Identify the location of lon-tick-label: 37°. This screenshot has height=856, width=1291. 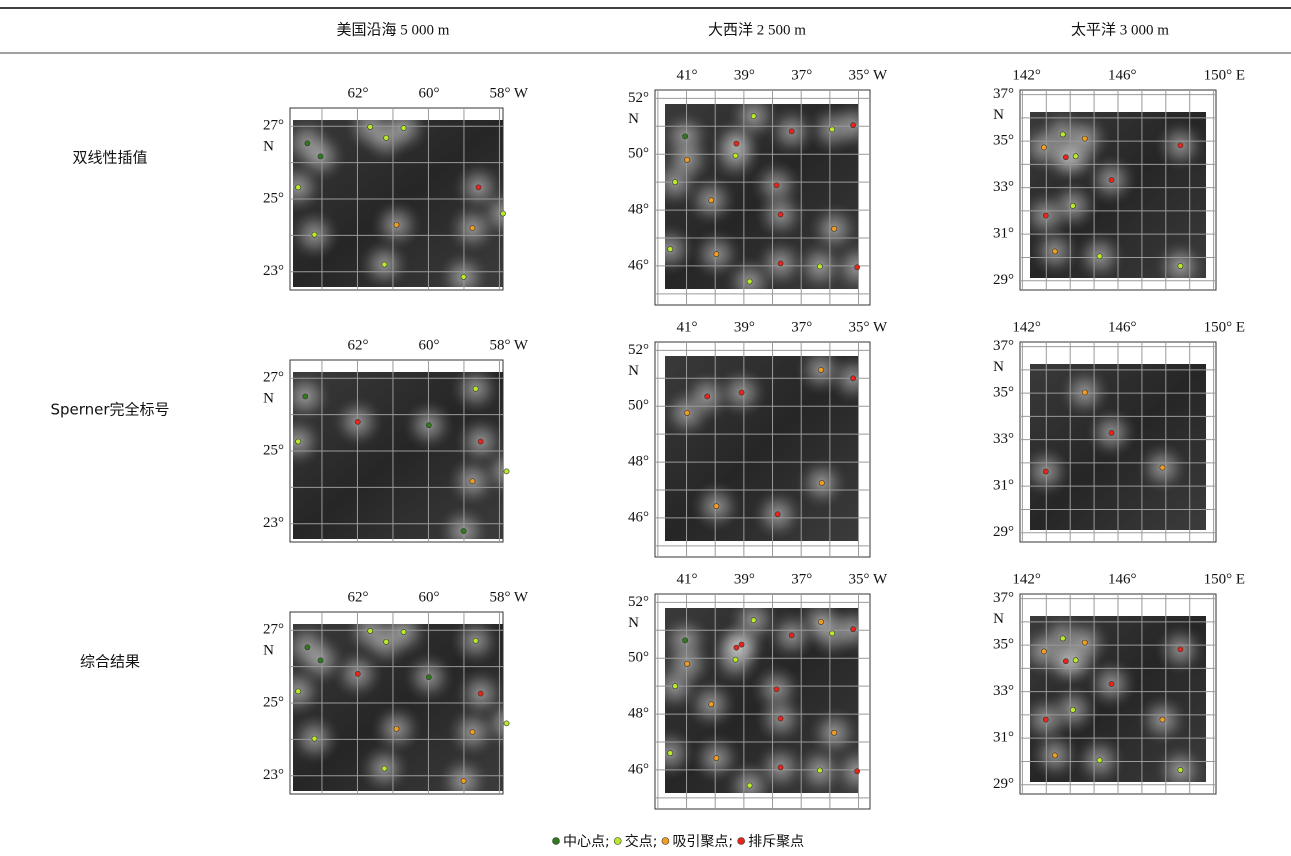
(801, 75).